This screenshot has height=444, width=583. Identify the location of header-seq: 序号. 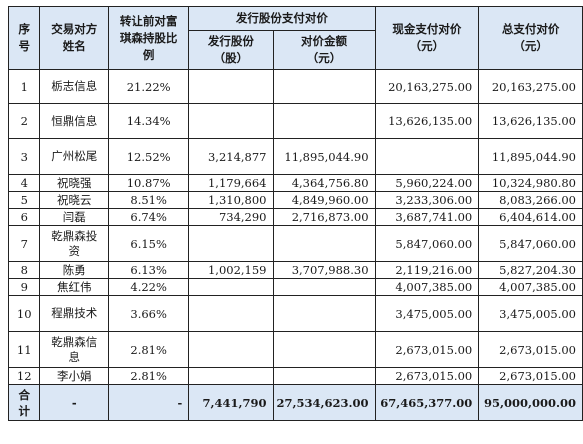
(24, 38).